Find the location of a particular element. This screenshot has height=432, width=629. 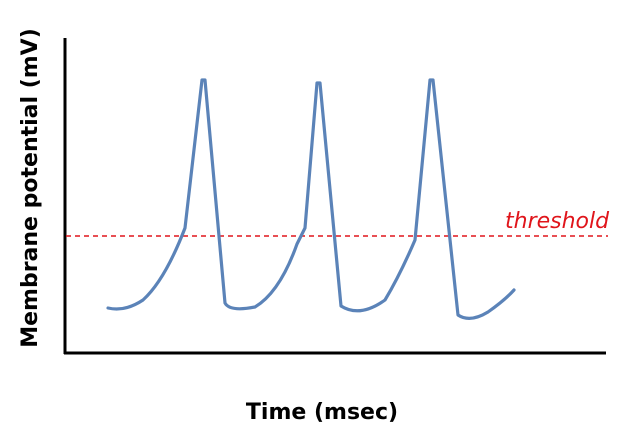

y-axis-label: Membrane potential (mV) is located at coordinates (30, 188).